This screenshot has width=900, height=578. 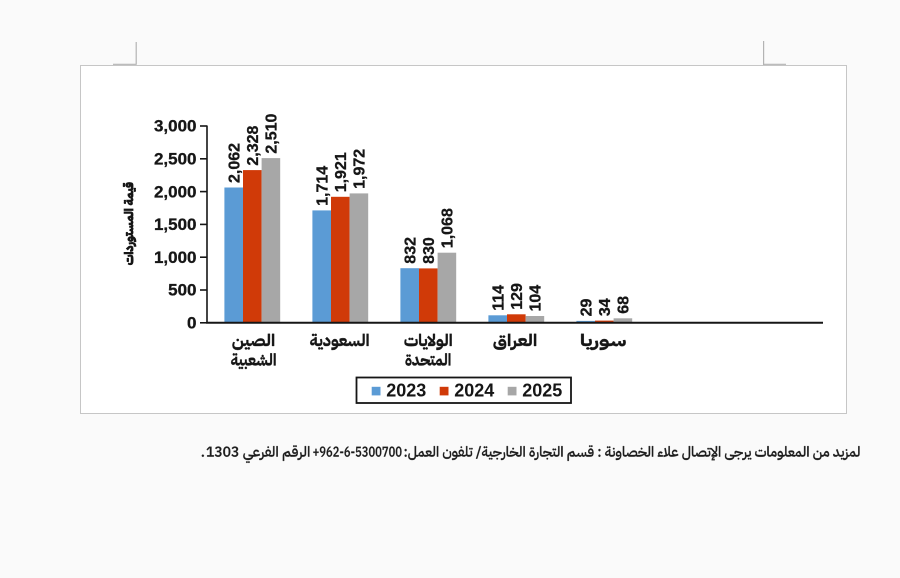 I want to click on svg-text: 2023, so click(x=406, y=391).